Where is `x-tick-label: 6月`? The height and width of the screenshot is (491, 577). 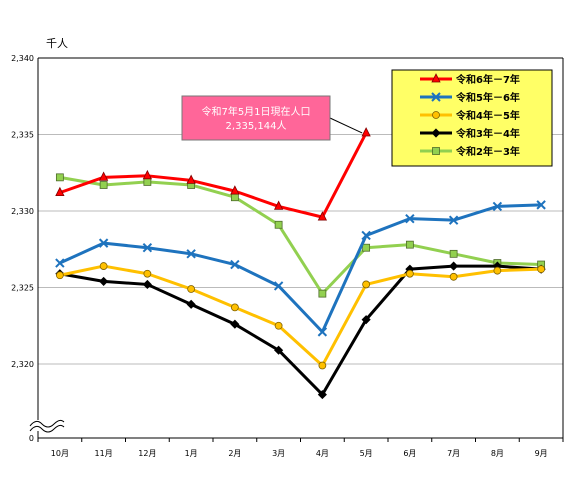 x-tick-label: 6月 is located at coordinates (409, 453).